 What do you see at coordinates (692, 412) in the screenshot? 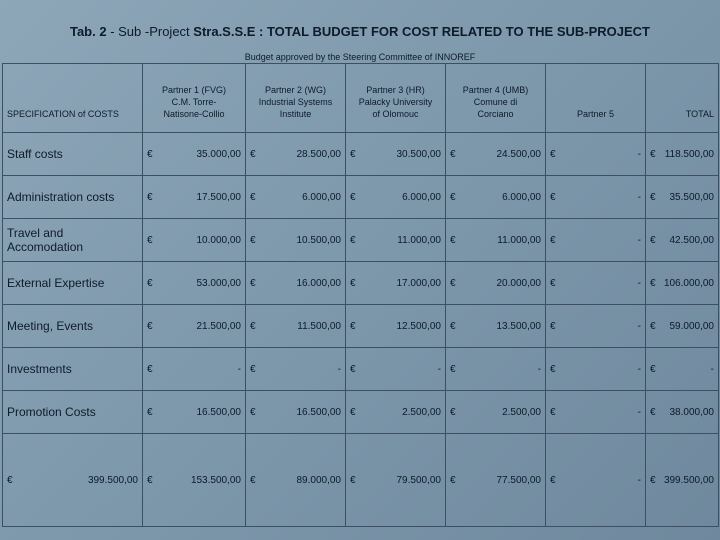
I see `amount: 38.000,00` at bounding box center [692, 412].